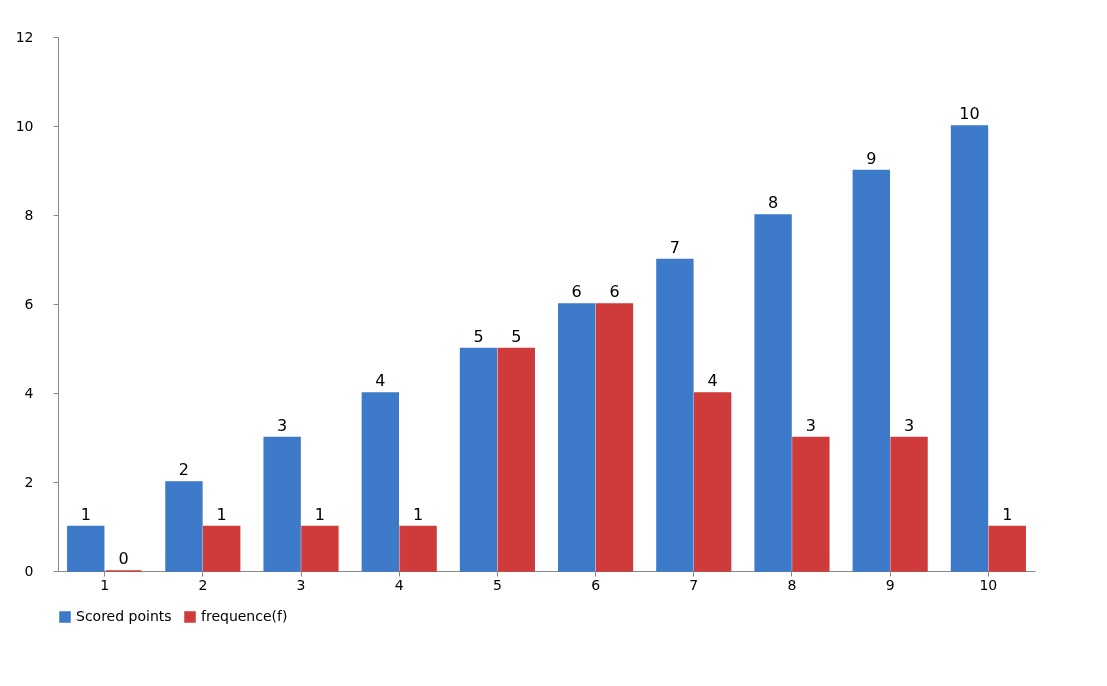 This screenshot has height=686, width=1107. What do you see at coordinates (124, 616) in the screenshot?
I see `legend-label: Scored points` at bounding box center [124, 616].